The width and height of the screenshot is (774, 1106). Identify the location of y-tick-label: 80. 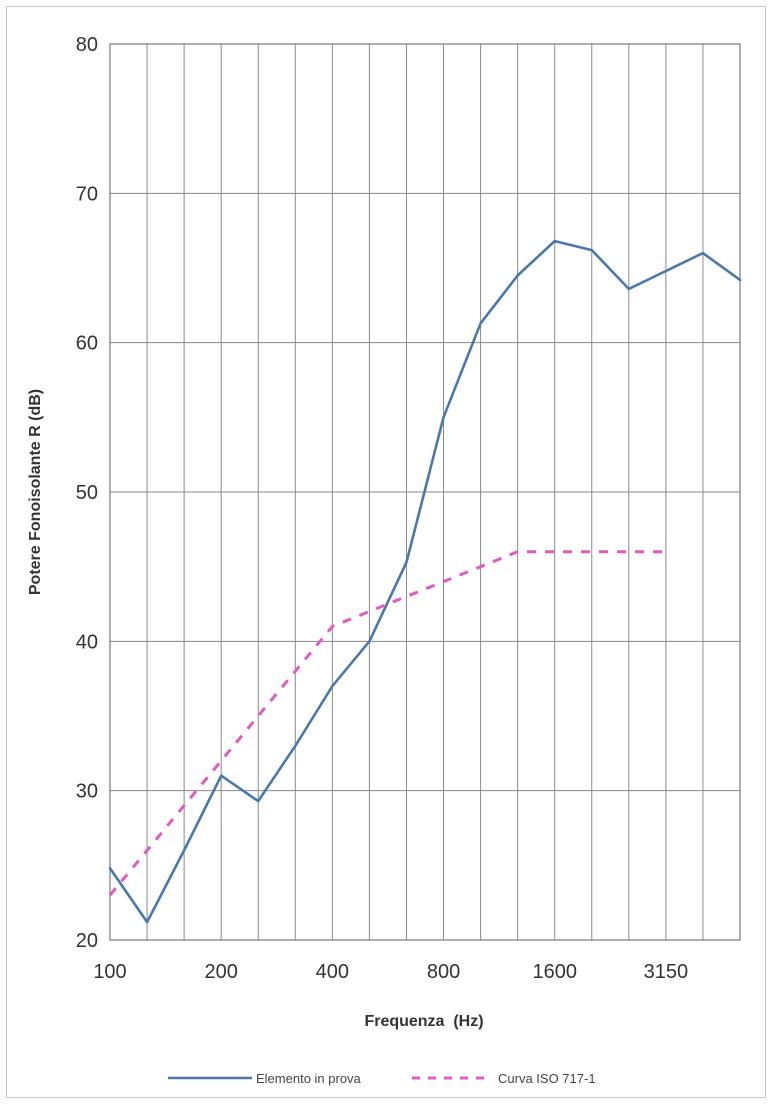
(87, 45).